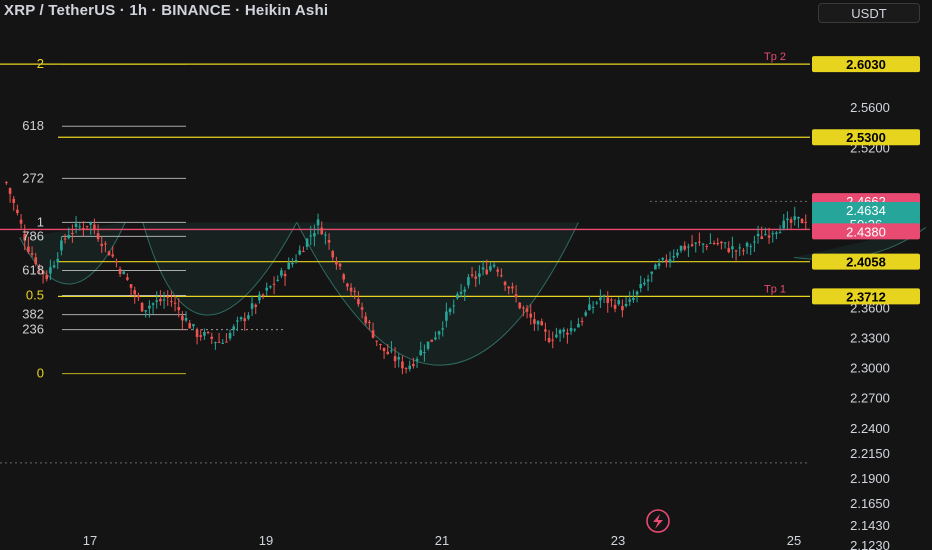 This screenshot has width=932, height=550. What do you see at coordinates (870, 525) in the screenshot?
I see `y-tick-label: 2.1430` at bounding box center [870, 525].